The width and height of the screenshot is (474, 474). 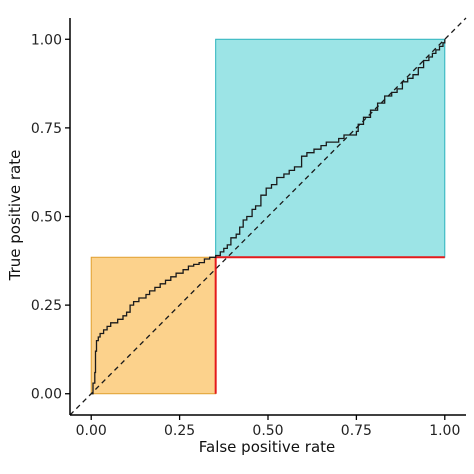 I want to click on y-tick-label: 0.25, so click(x=46, y=306).